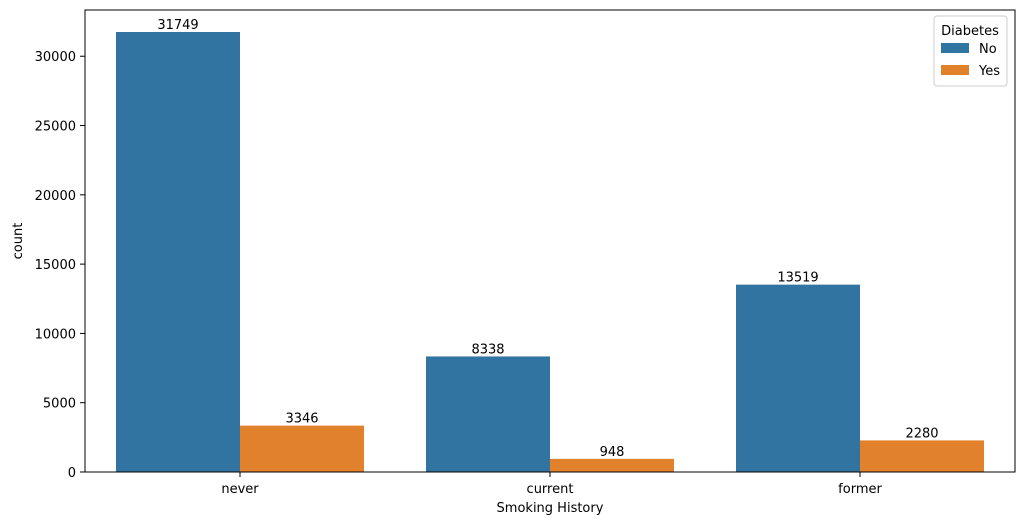 This screenshot has height=525, width=1023. I want to click on x-tick-label-former: former, so click(860, 489).